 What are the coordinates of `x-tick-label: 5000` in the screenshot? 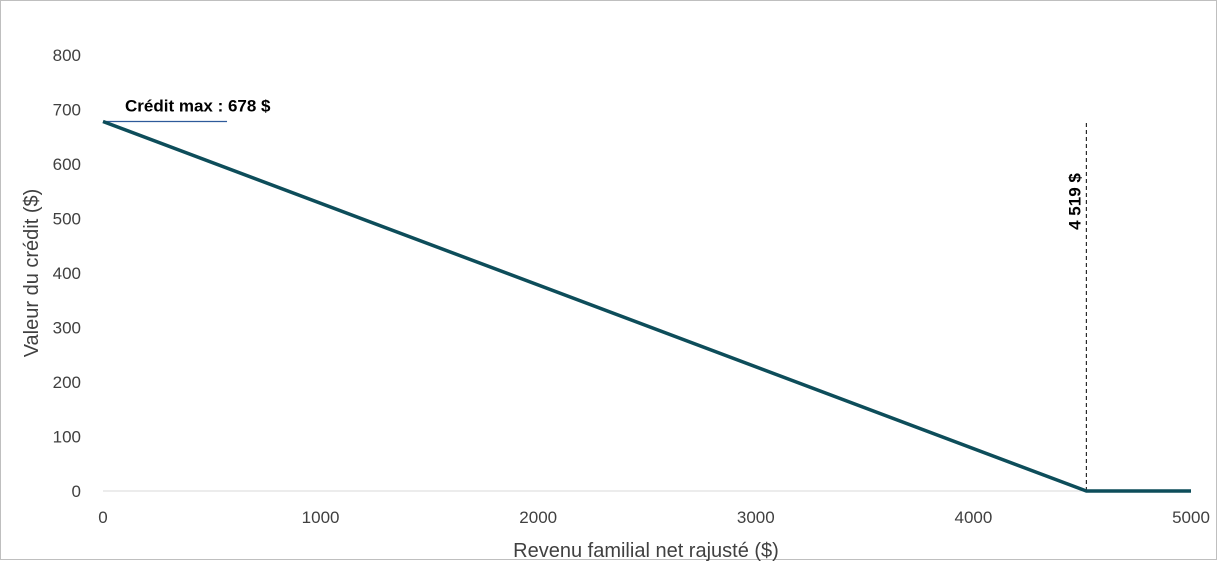 It's located at (1191, 517).